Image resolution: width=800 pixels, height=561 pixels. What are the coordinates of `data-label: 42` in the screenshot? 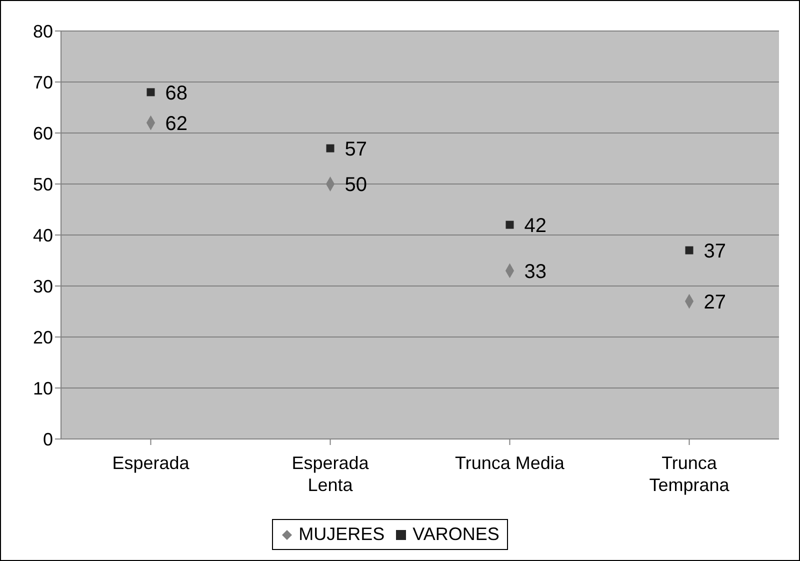 It's located at (535, 225).